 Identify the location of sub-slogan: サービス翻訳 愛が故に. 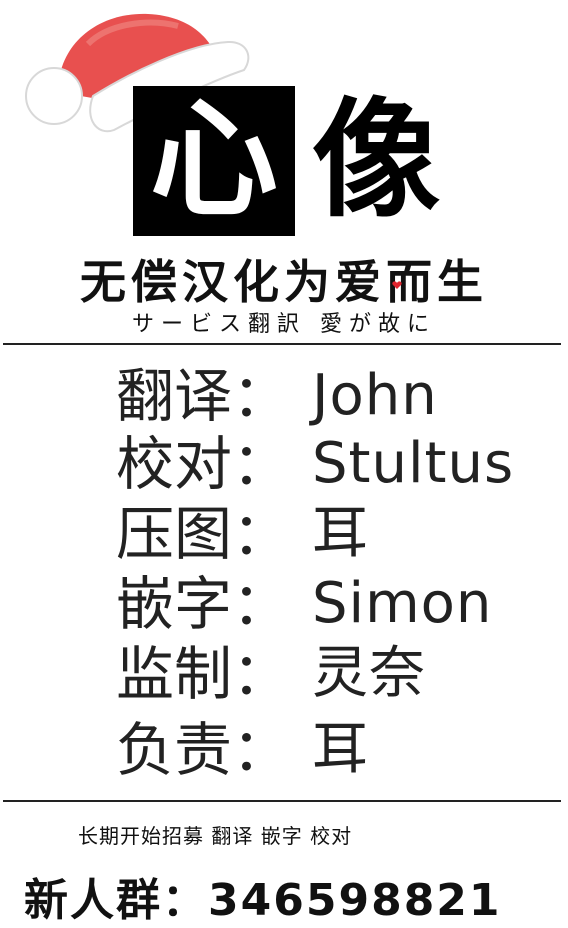
(284, 324).